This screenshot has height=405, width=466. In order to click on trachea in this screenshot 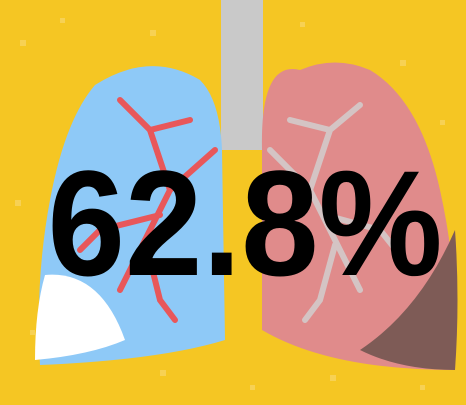, I will do `click(242, 75)`.